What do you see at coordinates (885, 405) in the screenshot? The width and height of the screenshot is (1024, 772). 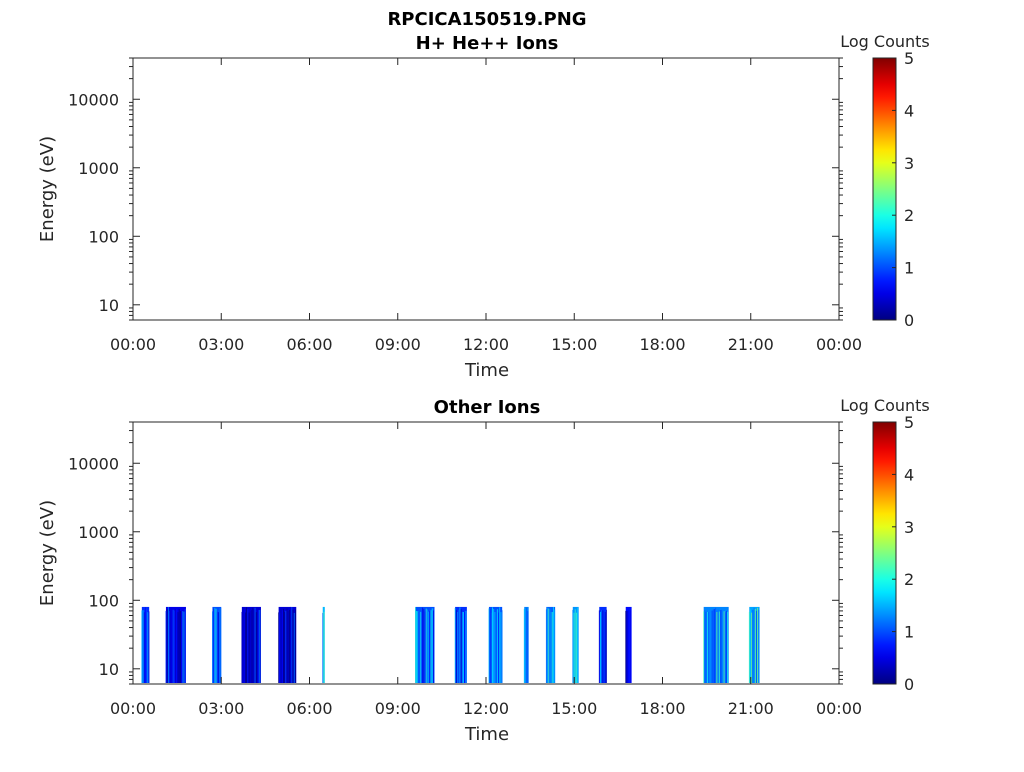 I see `panel-bottom-colorbar-label: Log Counts` at bounding box center [885, 405].